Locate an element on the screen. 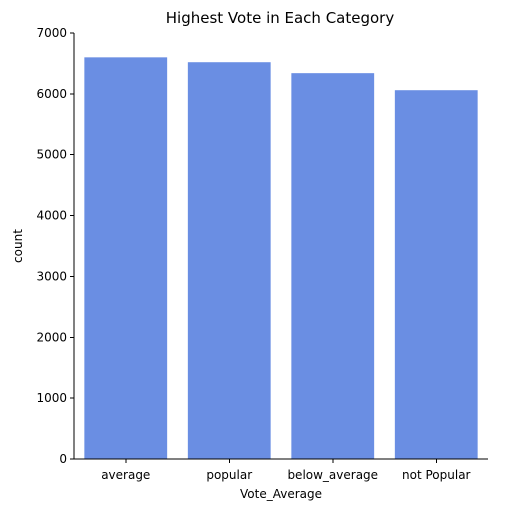 The width and height of the screenshot is (507, 512). x-axis-label: Vote_Average is located at coordinates (281, 494).